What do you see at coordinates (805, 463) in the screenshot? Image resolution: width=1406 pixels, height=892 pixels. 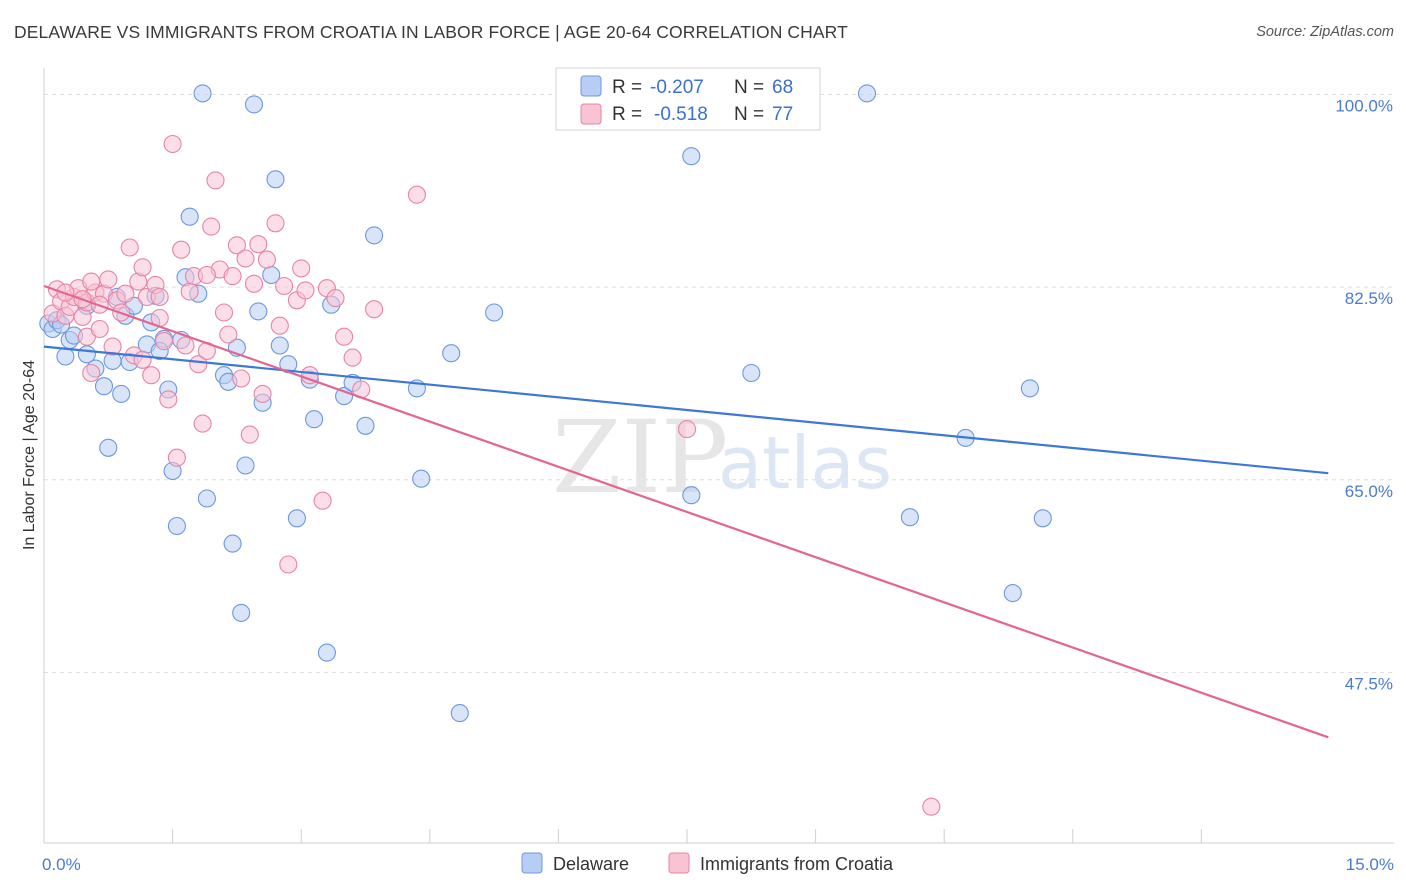 I see `watermark-atlas: atlas` at bounding box center [805, 463].